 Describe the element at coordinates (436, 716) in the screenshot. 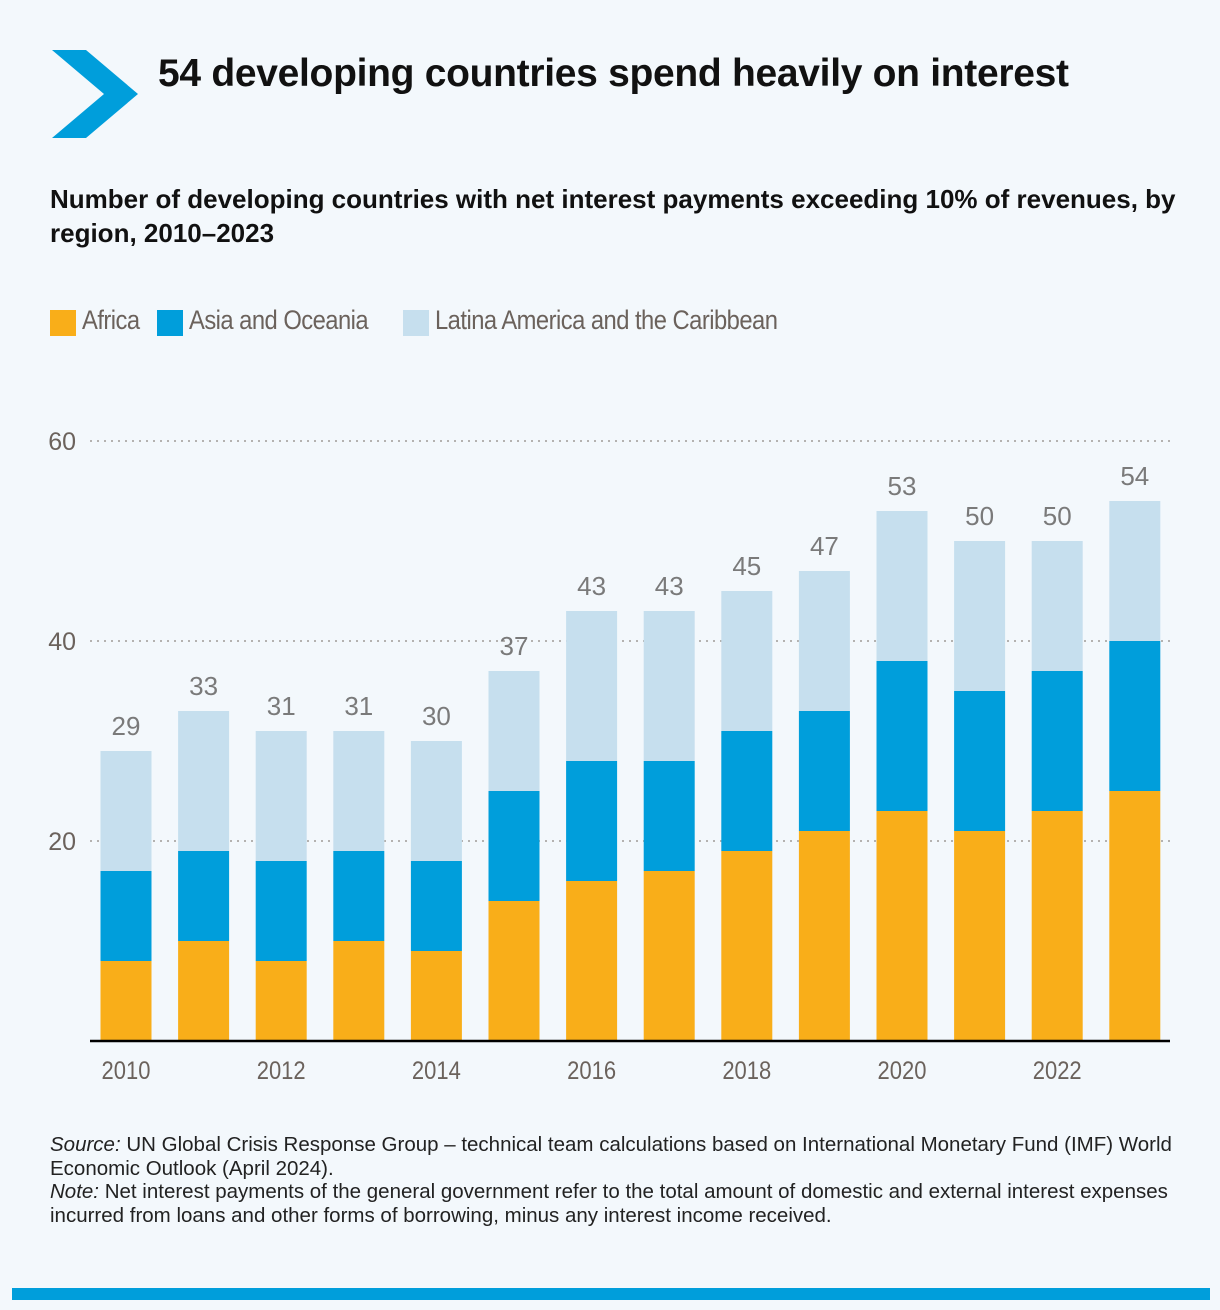

I see `bar-total-label: 30` at that location.